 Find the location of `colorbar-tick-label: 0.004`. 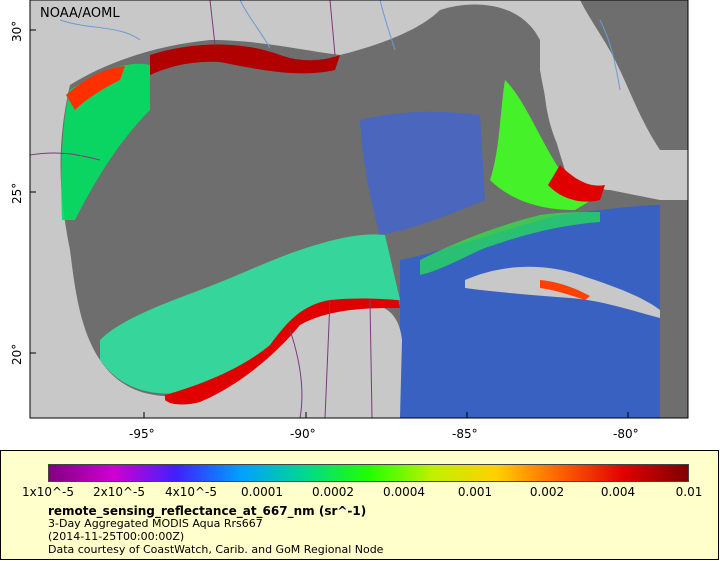

colorbar-tick-label: 0.004 is located at coordinates (618, 492).